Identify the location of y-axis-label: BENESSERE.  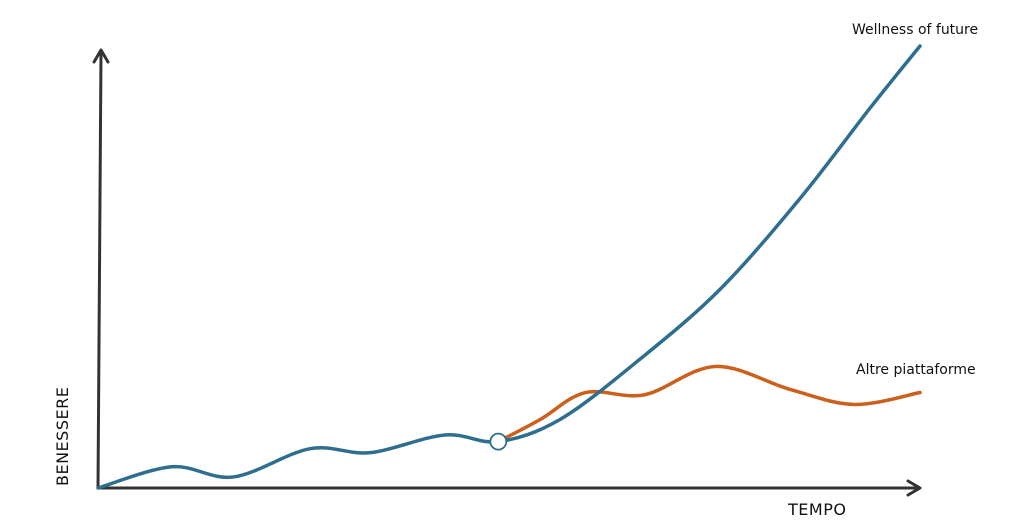
(62, 436).